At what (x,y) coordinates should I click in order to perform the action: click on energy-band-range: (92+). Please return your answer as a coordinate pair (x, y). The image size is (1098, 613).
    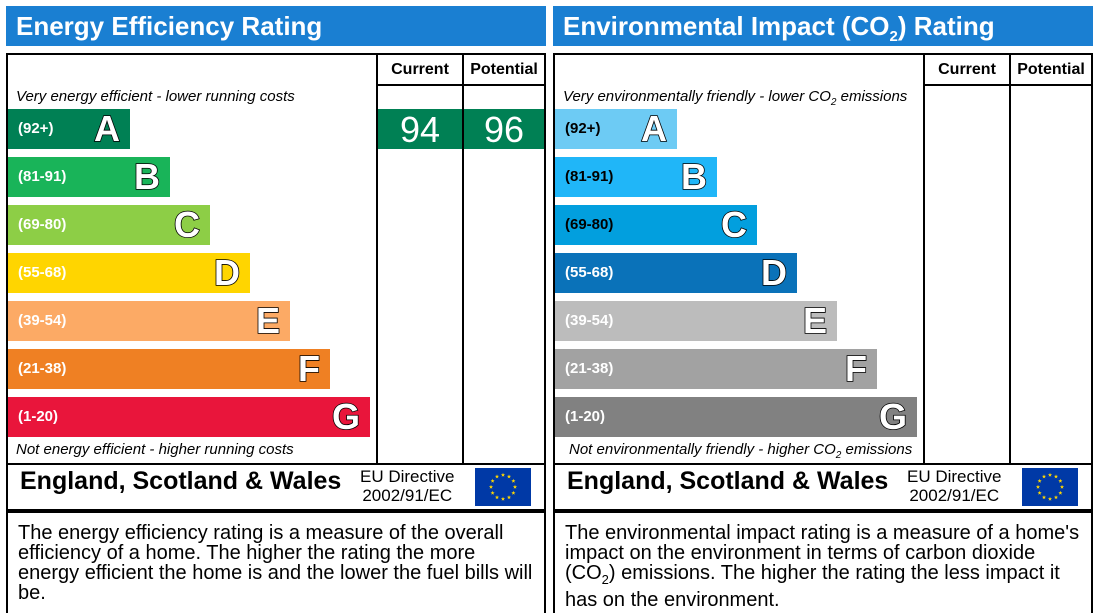
    Looking at the image, I should click on (36, 128).